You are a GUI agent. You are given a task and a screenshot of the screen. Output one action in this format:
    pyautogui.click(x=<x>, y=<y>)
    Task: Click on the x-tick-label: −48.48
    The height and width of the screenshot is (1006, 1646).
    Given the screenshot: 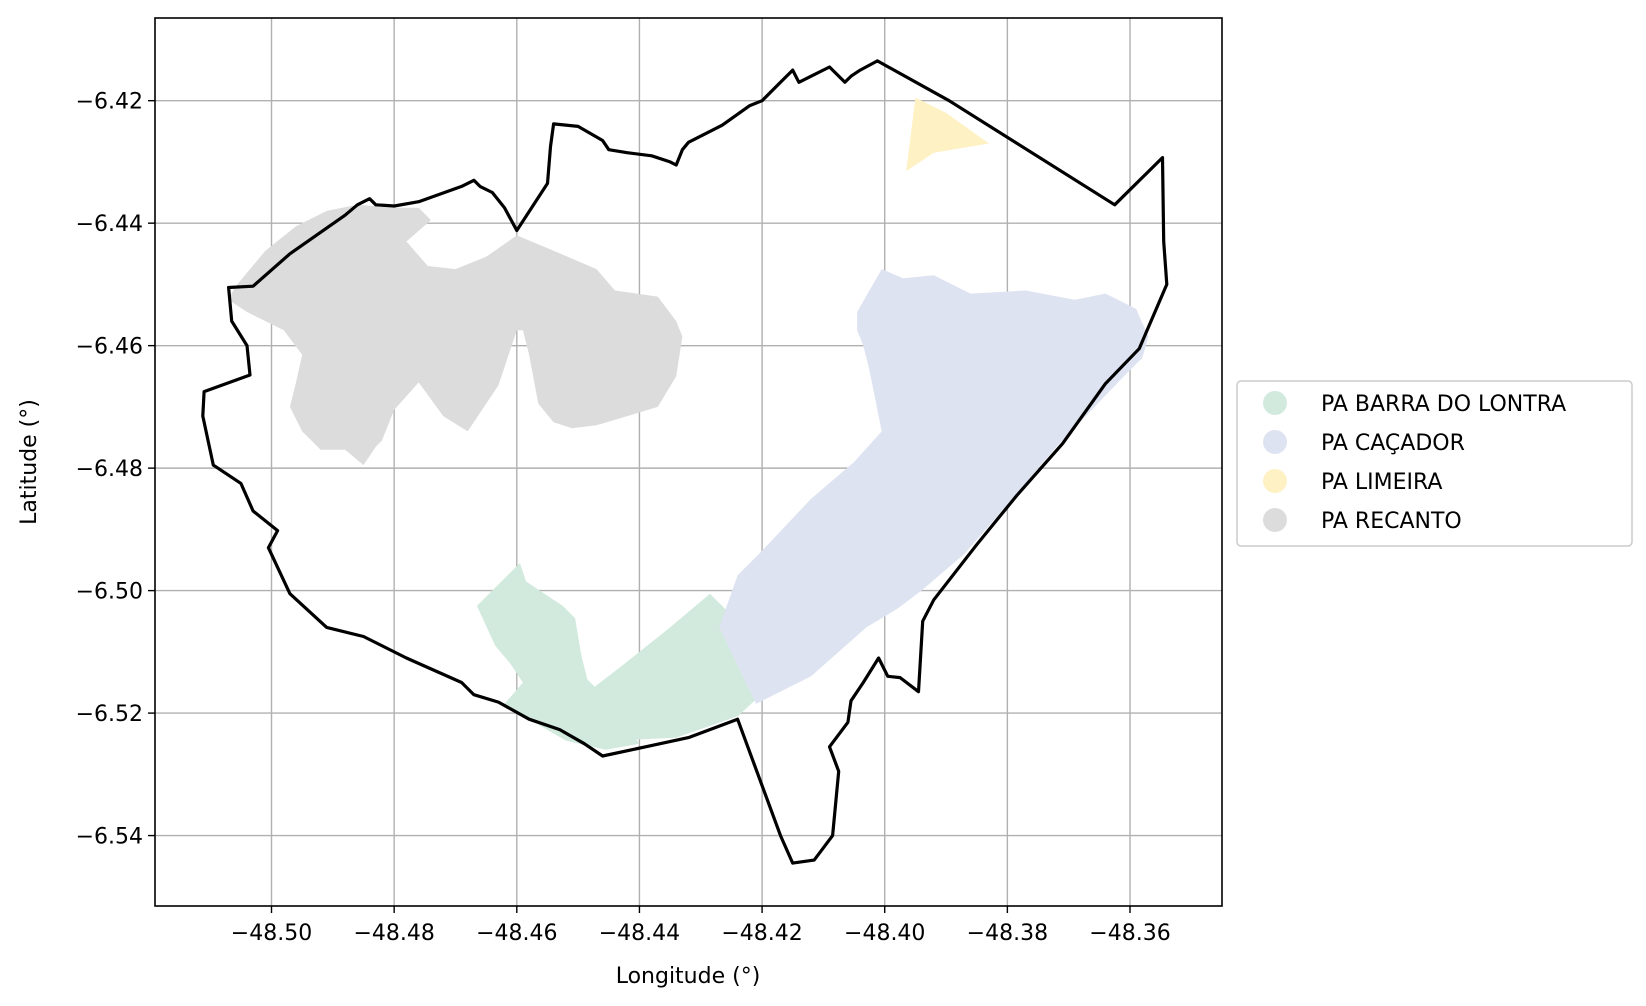 What is the action you would take?
    pyautogui.click(x=393, y=933)
    